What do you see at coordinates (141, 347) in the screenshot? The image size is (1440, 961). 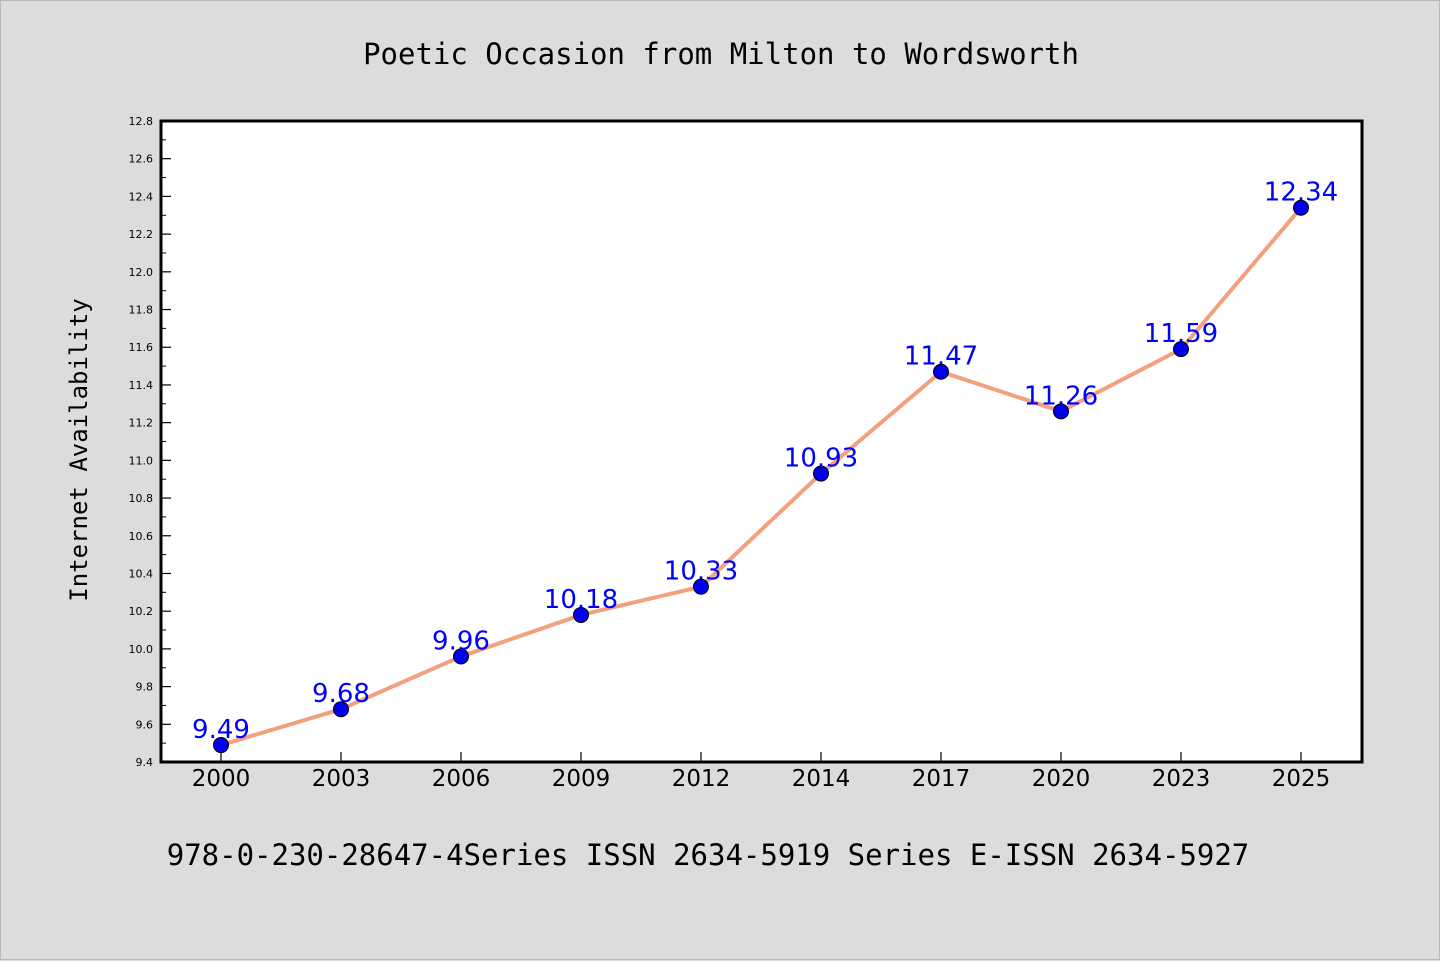 I see `y-tick-label: 11.6` at bounding box center [141, 347].